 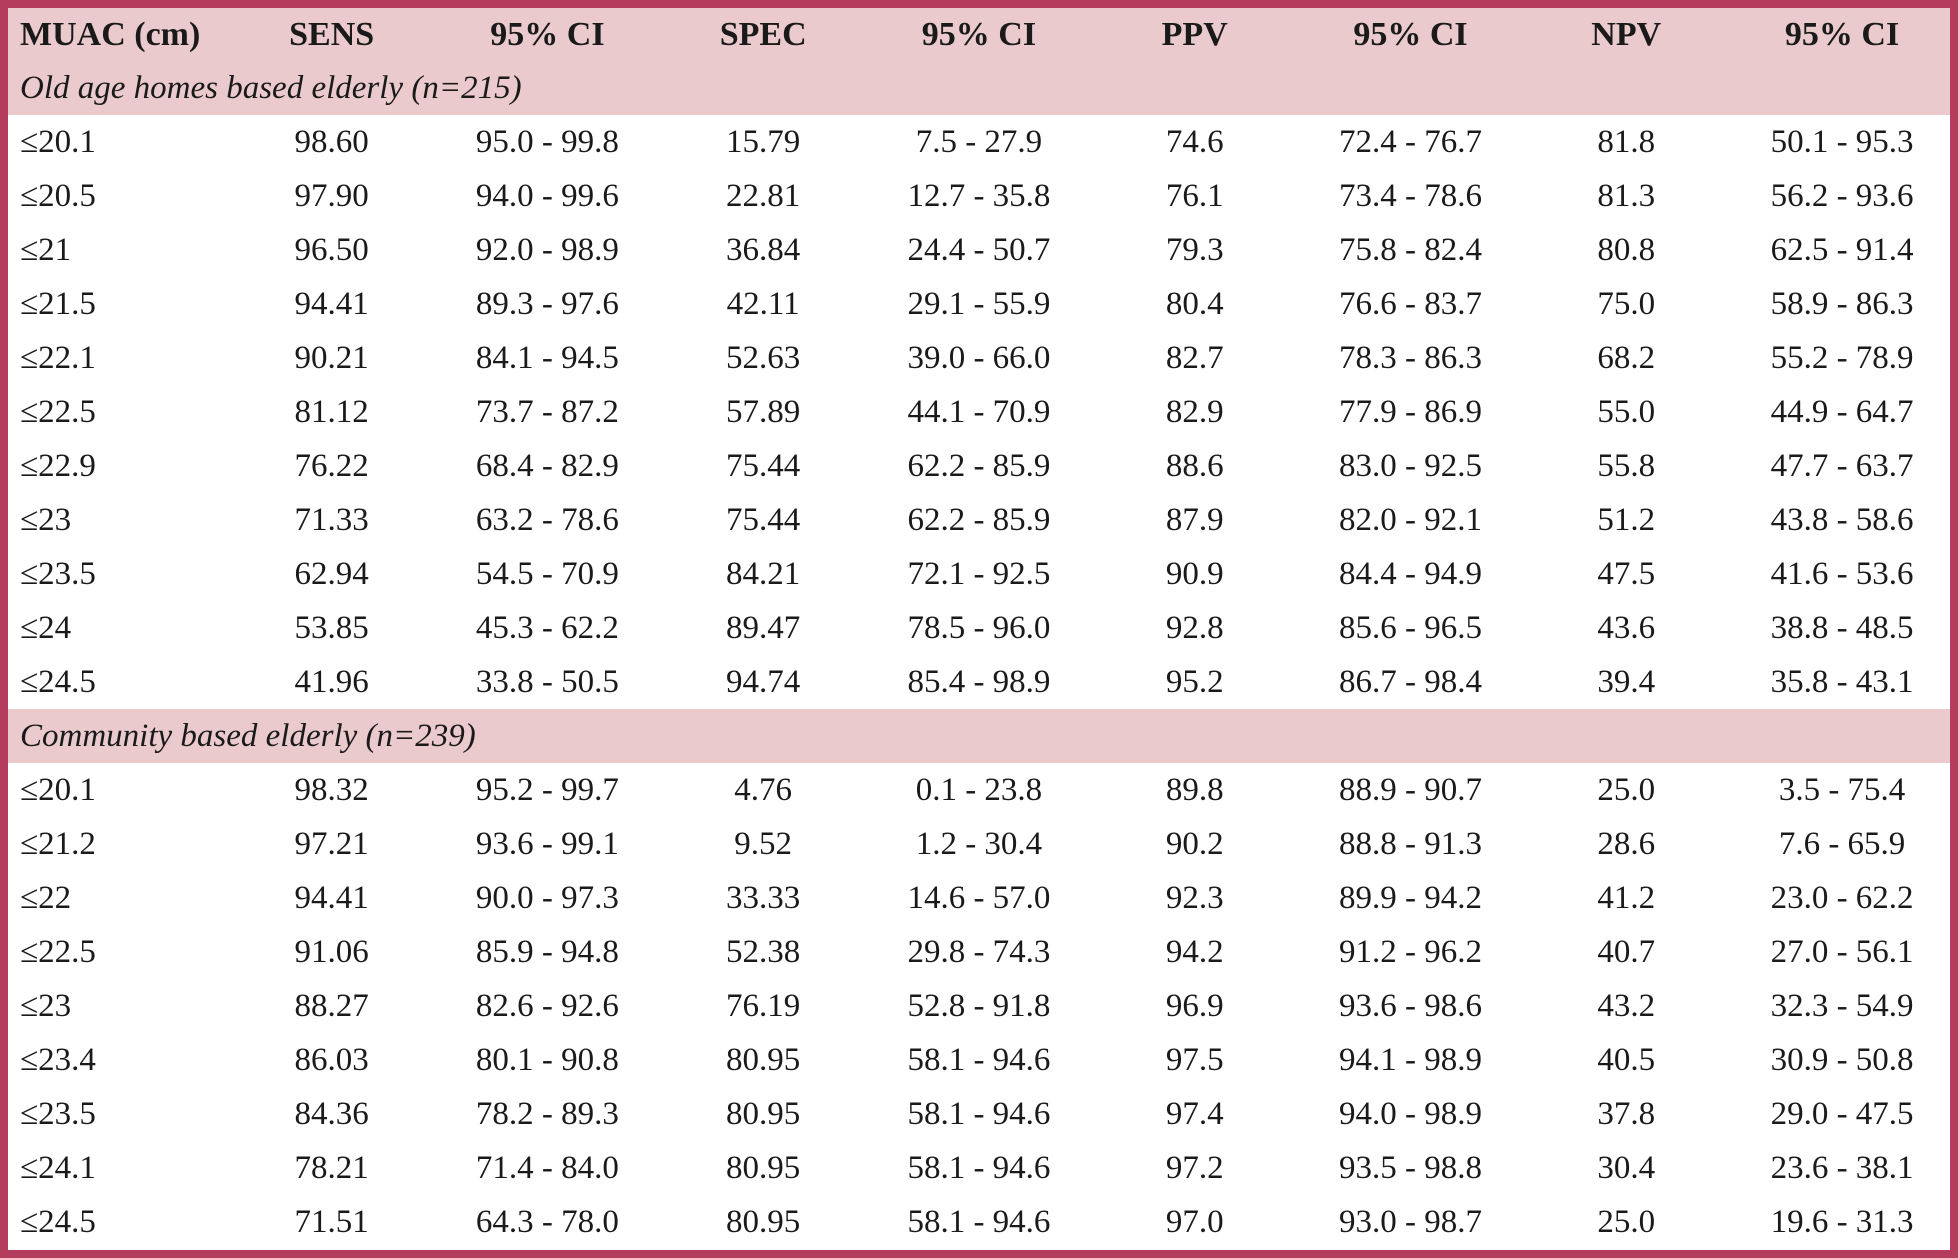 What do you see at coordinates (58, 1168) in the screenshot?
I see `muac-cutoff-cell: ≤24.1` at bounding box center [58, 1168].